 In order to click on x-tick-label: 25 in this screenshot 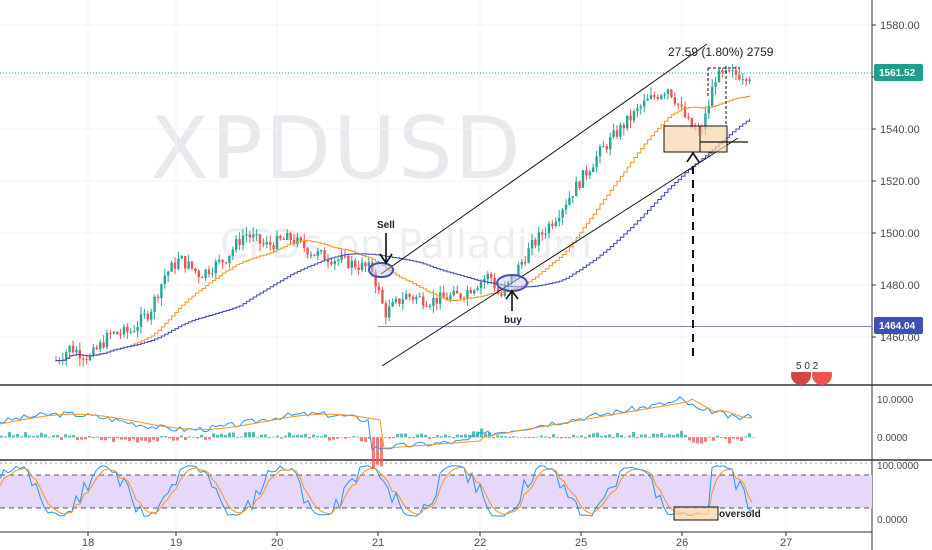, I will do `click(581, 543)`.